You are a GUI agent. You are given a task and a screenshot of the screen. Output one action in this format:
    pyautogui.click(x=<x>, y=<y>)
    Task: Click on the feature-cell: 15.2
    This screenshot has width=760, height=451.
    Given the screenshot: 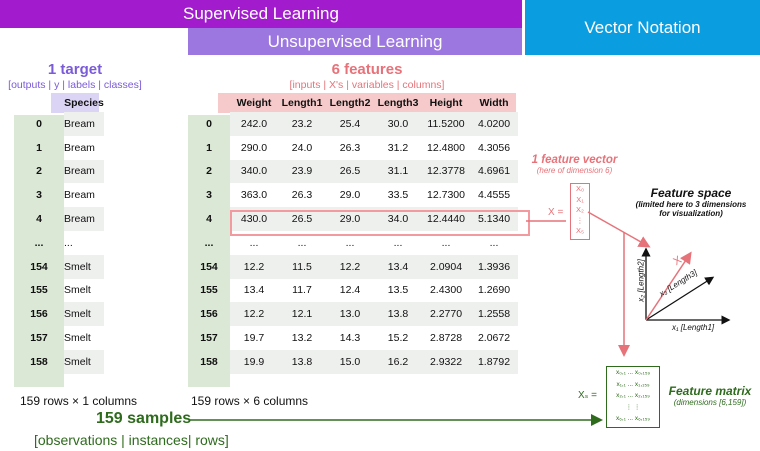 What is the action you would take?
    pyautogui.click(x=398, y=338)
    